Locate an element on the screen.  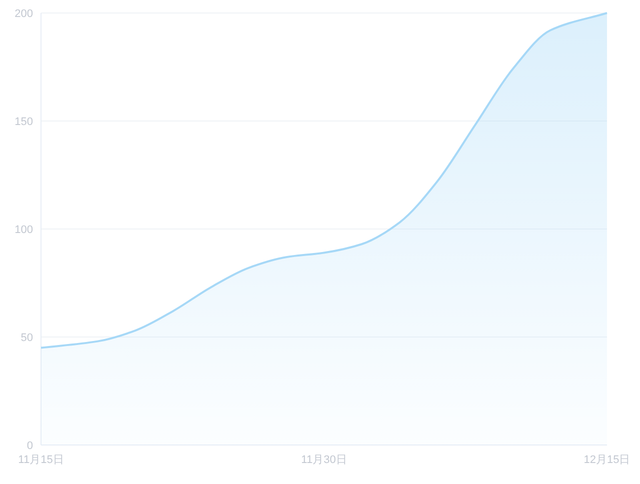
x-tick-label: 11月15日 is located at coordinates (41, 460).